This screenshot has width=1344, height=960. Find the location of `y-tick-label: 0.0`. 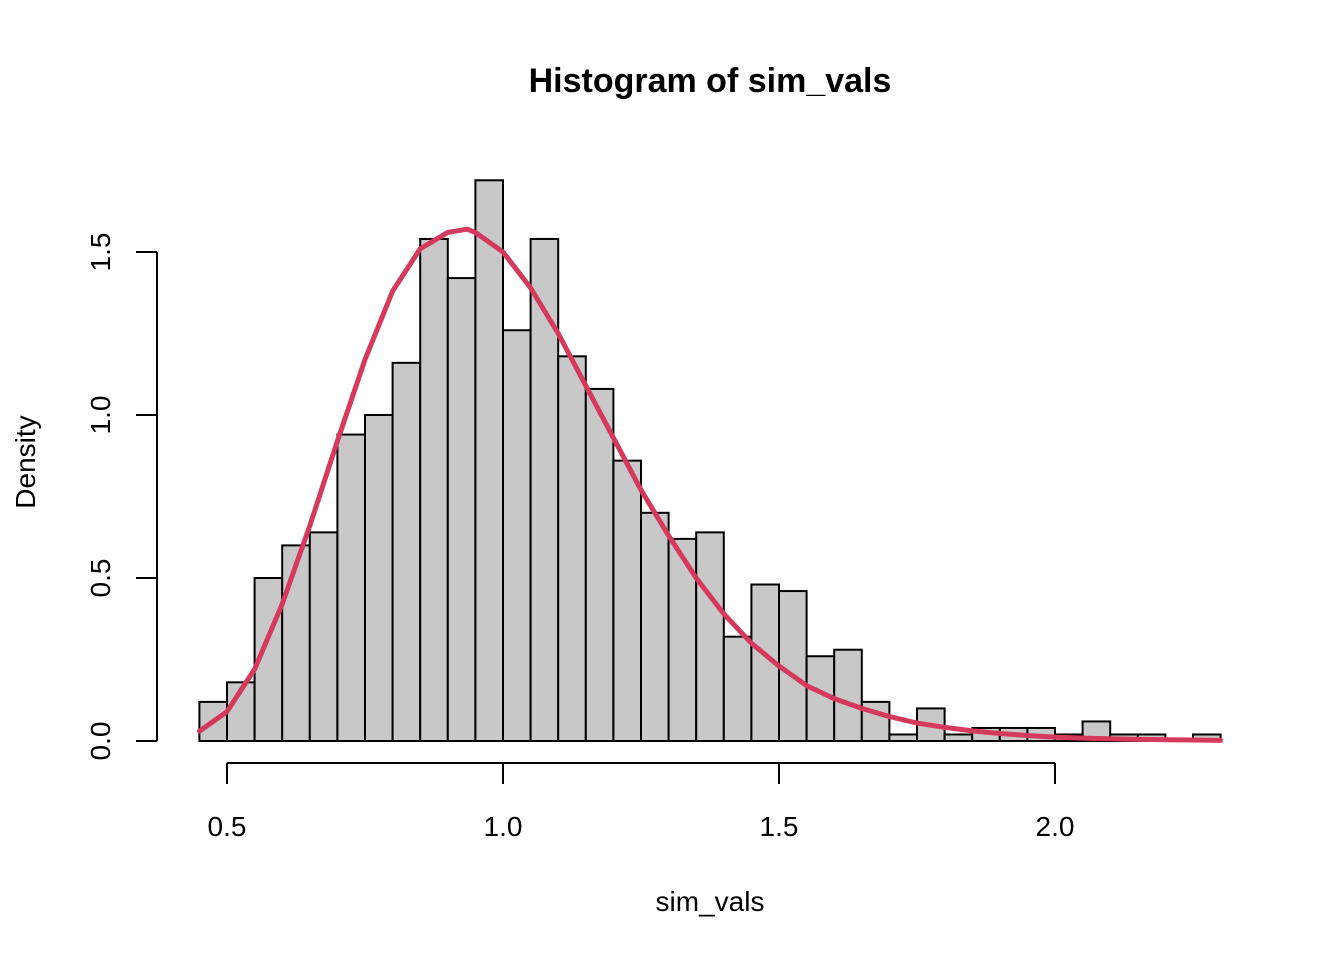

y-tick-label: 0.0 is located at coordinates (100, 741).